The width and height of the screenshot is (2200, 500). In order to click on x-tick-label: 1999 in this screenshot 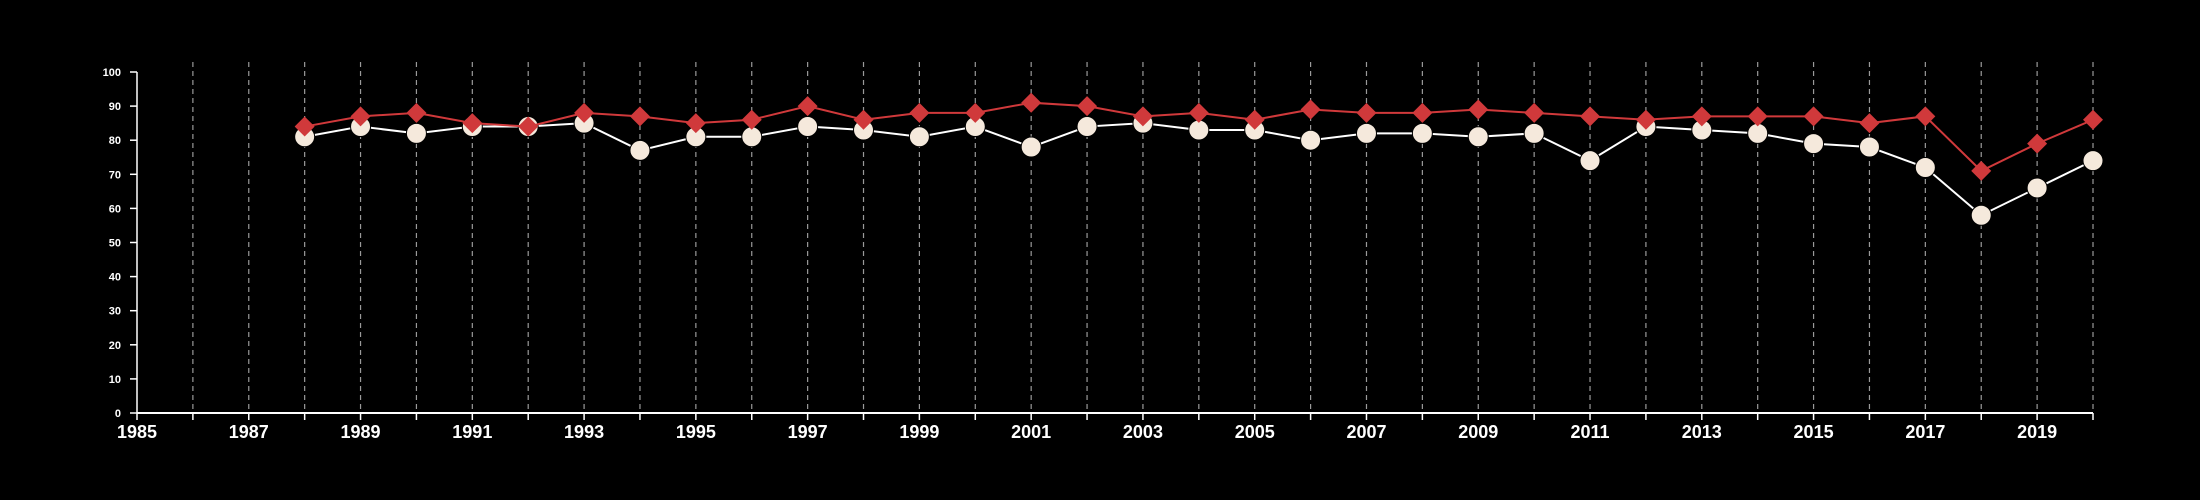, I will do `click(919, 432)`.